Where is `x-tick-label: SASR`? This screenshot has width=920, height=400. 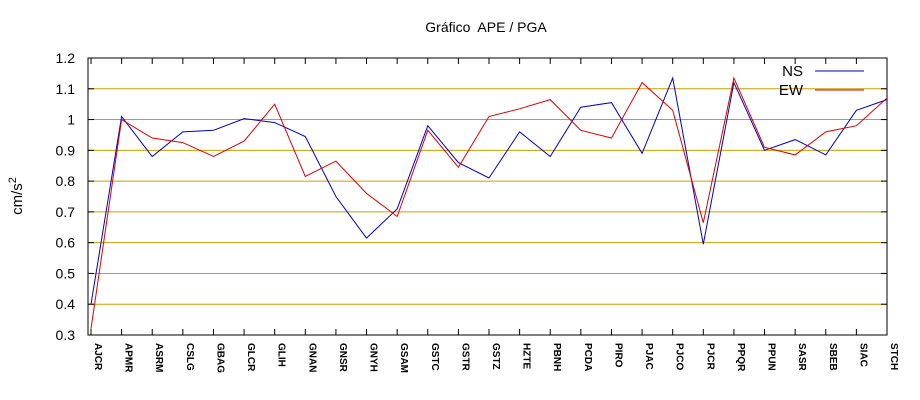 x-tick-label: SASR is located at coordinates (801, 357).